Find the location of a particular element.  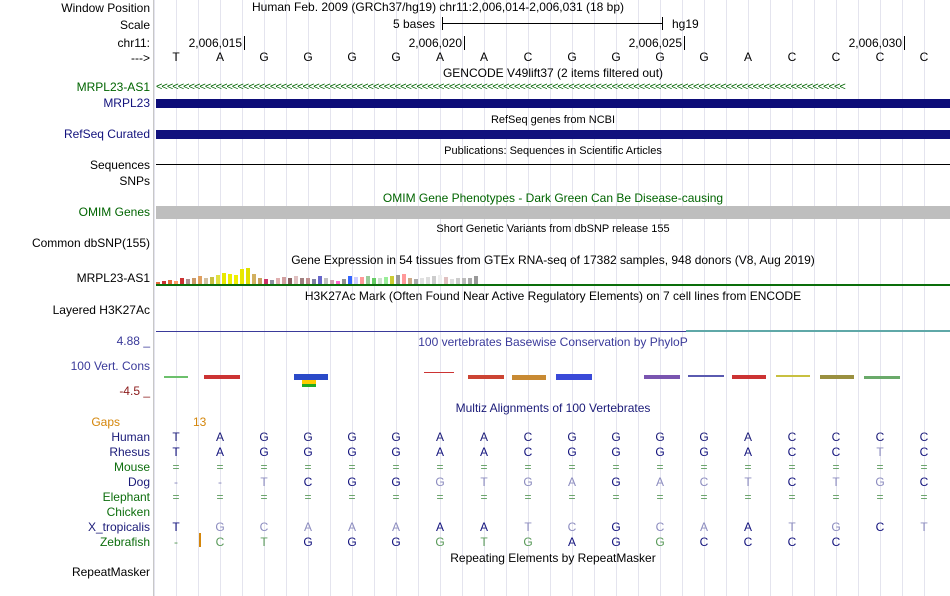

species-label-dog: Dog is located at coordinates (138, 482).